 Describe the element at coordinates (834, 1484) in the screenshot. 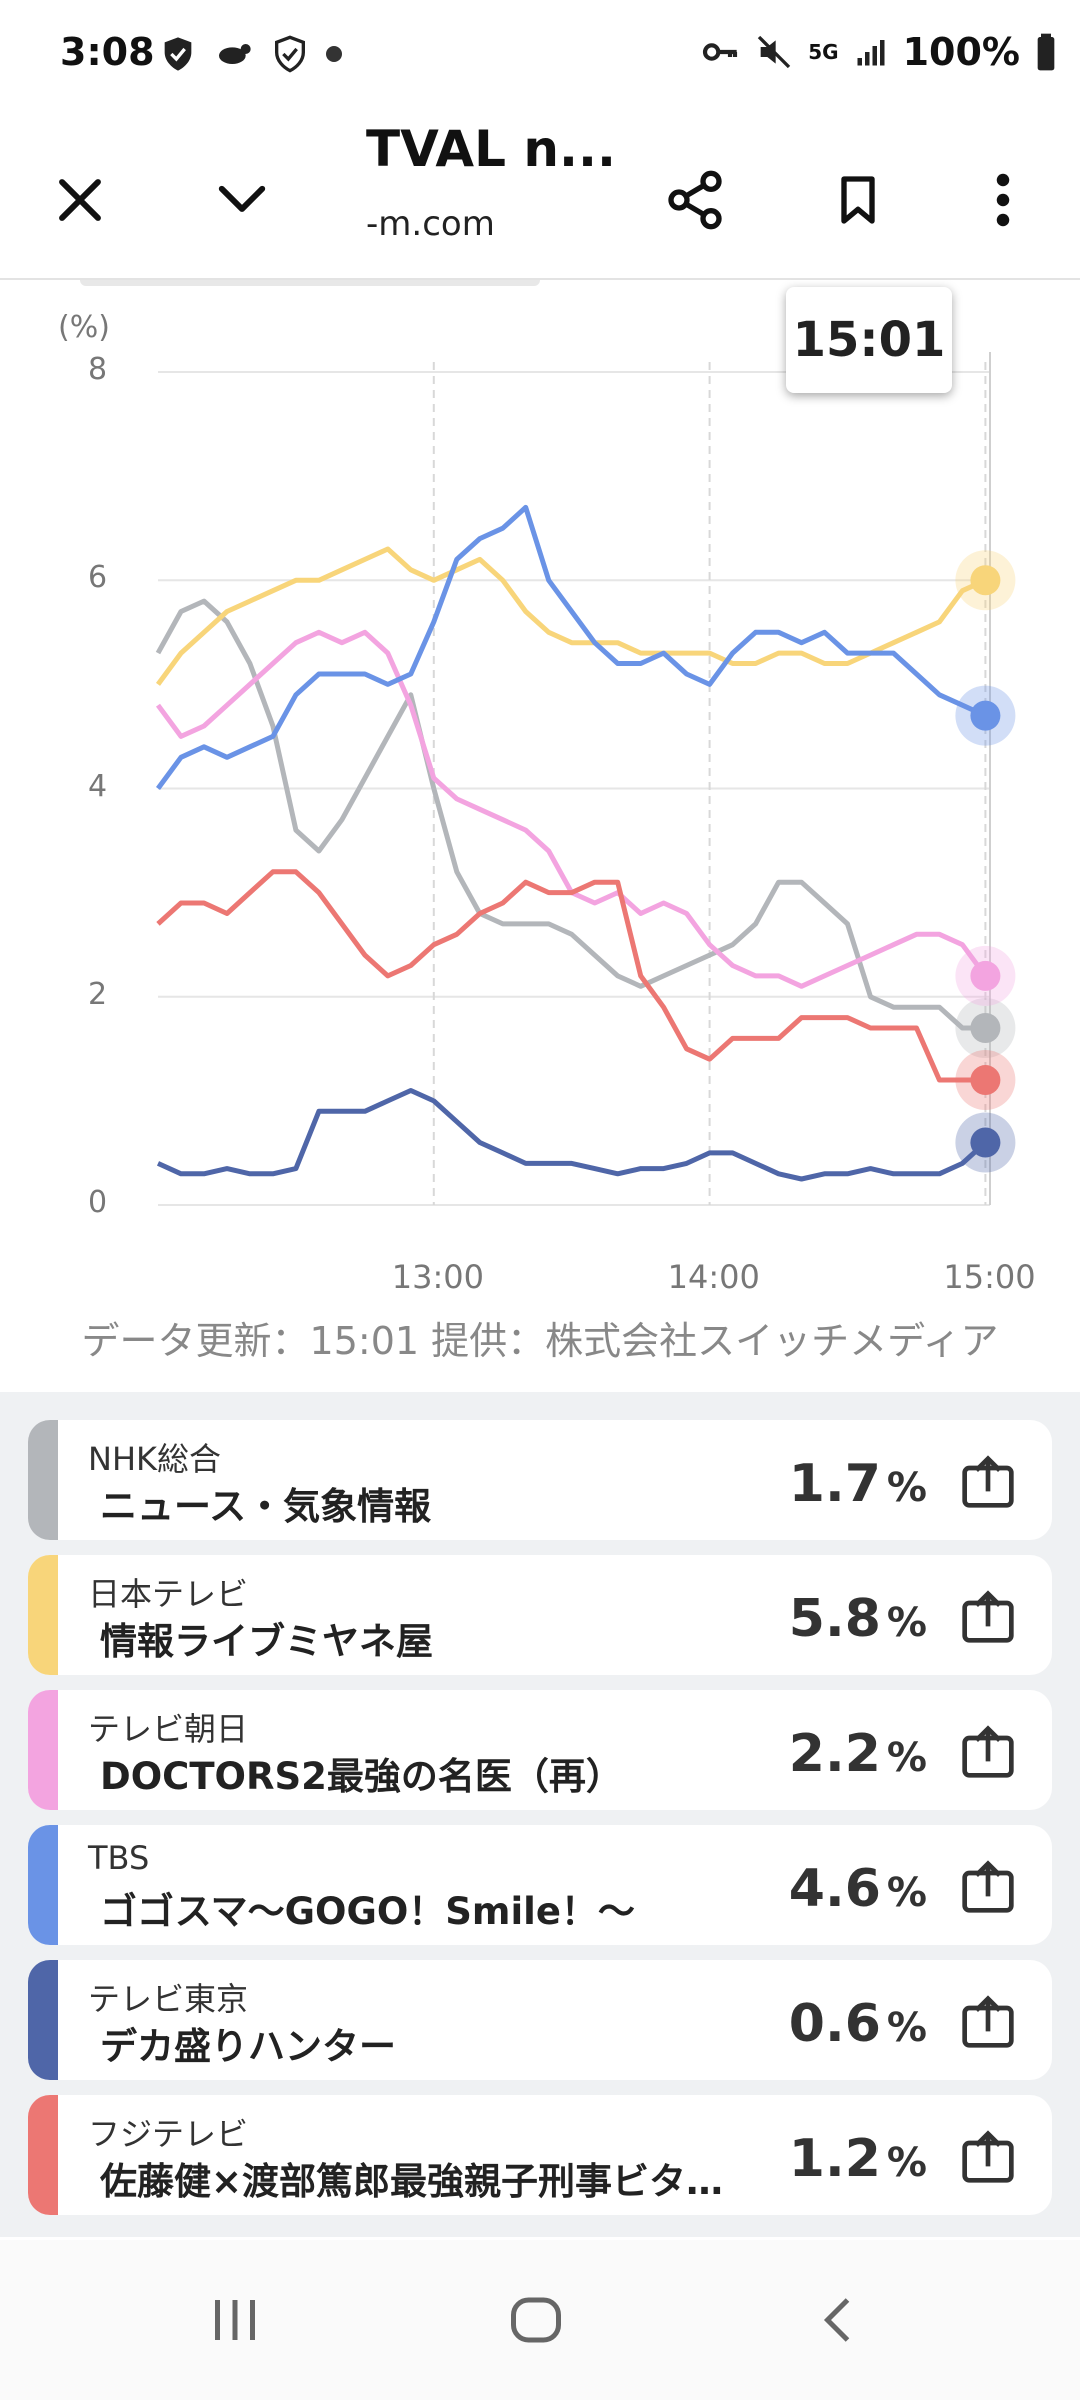

I see `rating-number: 1.7` at that location.